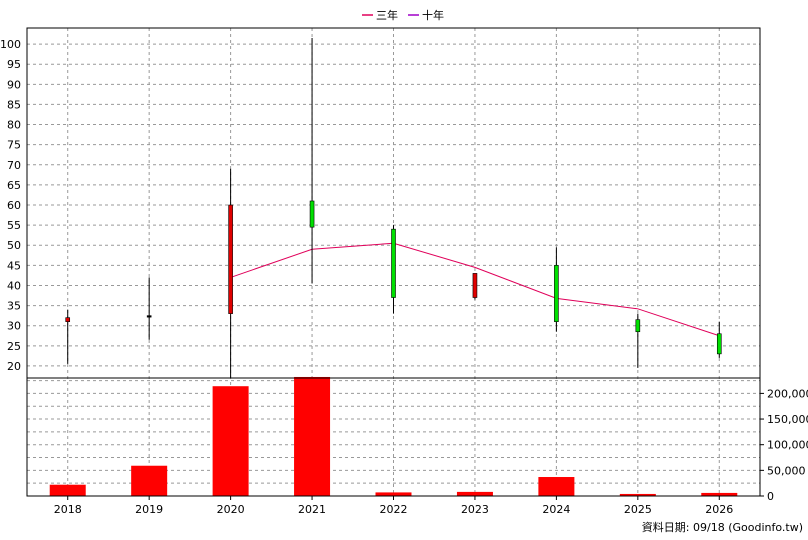 The height and width of the screenshot is (540, 808). Describe the element at coordinates (638, 509) in the screenshot. I see `x-tick-label: 2025` at that location.